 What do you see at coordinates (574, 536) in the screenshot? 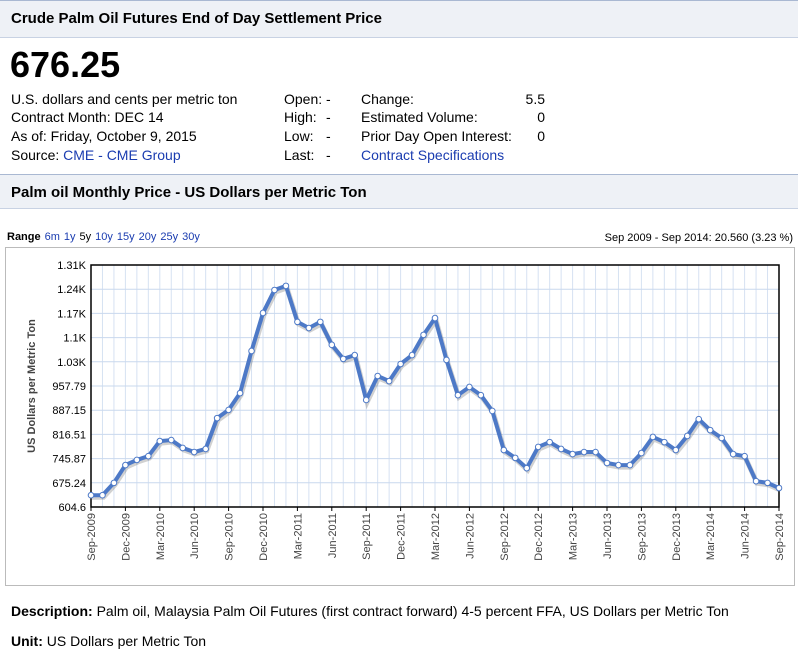
I see `x-tick-label: Mar-2013` at bounding box center [574, 536].